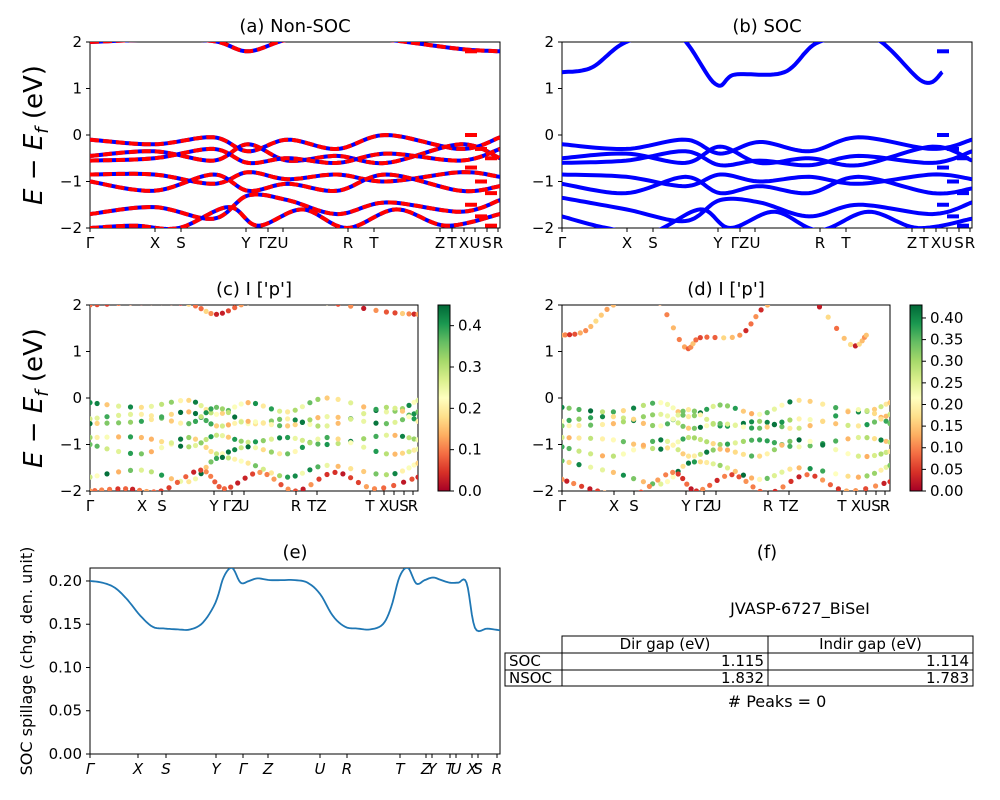 The width and height of the screenshot is (1000, 800). I want to click on panel-e-xtick-label: S, so click(478, 769).